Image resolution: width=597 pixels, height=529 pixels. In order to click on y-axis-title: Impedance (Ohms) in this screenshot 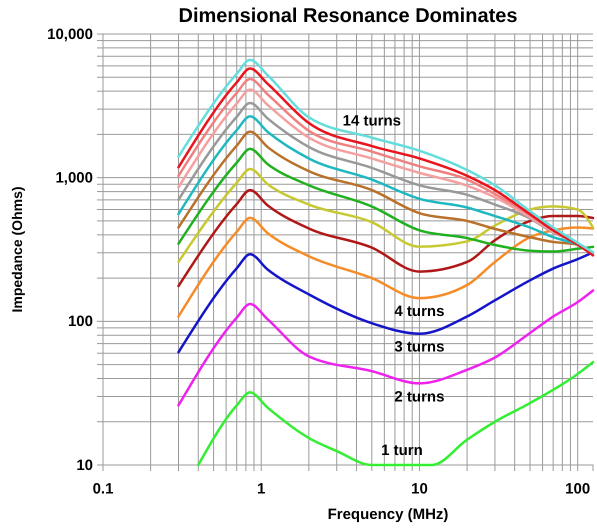, I will do `click(17, 249)`.